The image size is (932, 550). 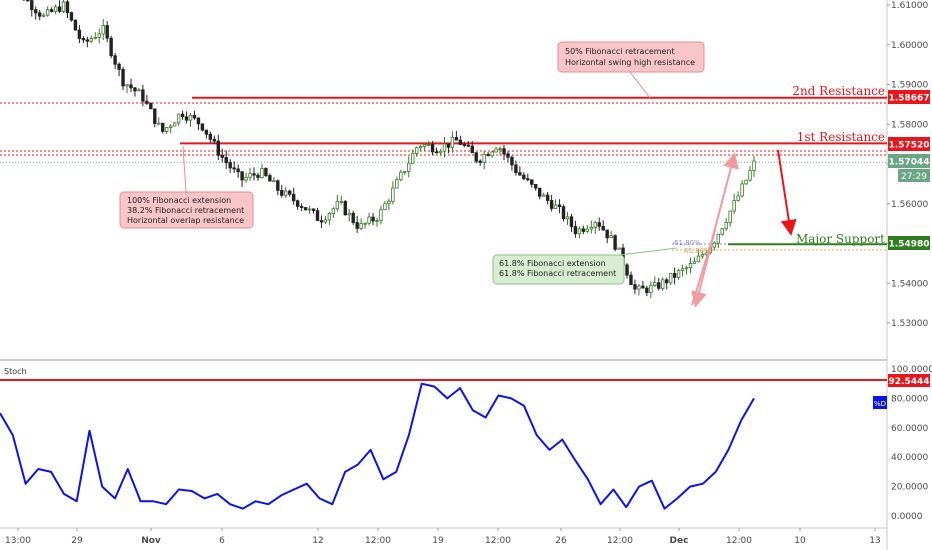 I want to click on callout-50pct-fib, so click(x=631, y=57).